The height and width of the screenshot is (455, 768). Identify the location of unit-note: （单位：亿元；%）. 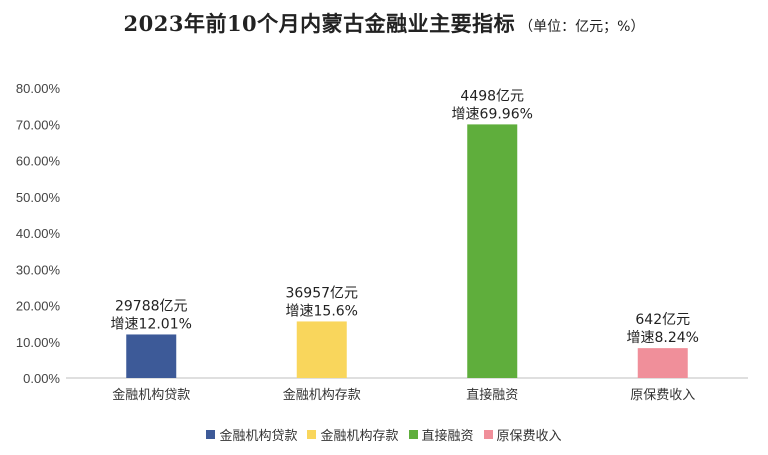
(582, 27).